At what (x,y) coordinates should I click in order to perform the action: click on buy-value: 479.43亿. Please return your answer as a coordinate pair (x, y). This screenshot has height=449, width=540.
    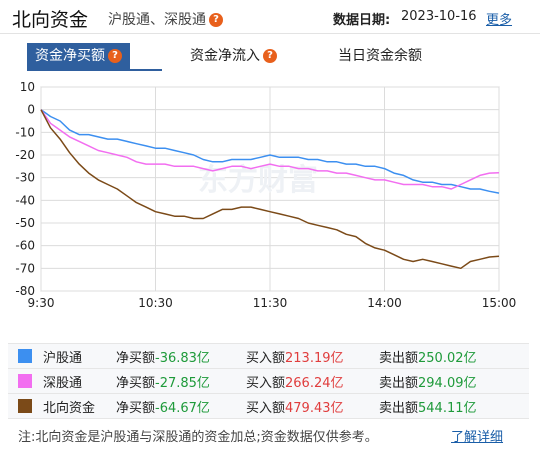
    Looking at the image, I should click on (314, 408).